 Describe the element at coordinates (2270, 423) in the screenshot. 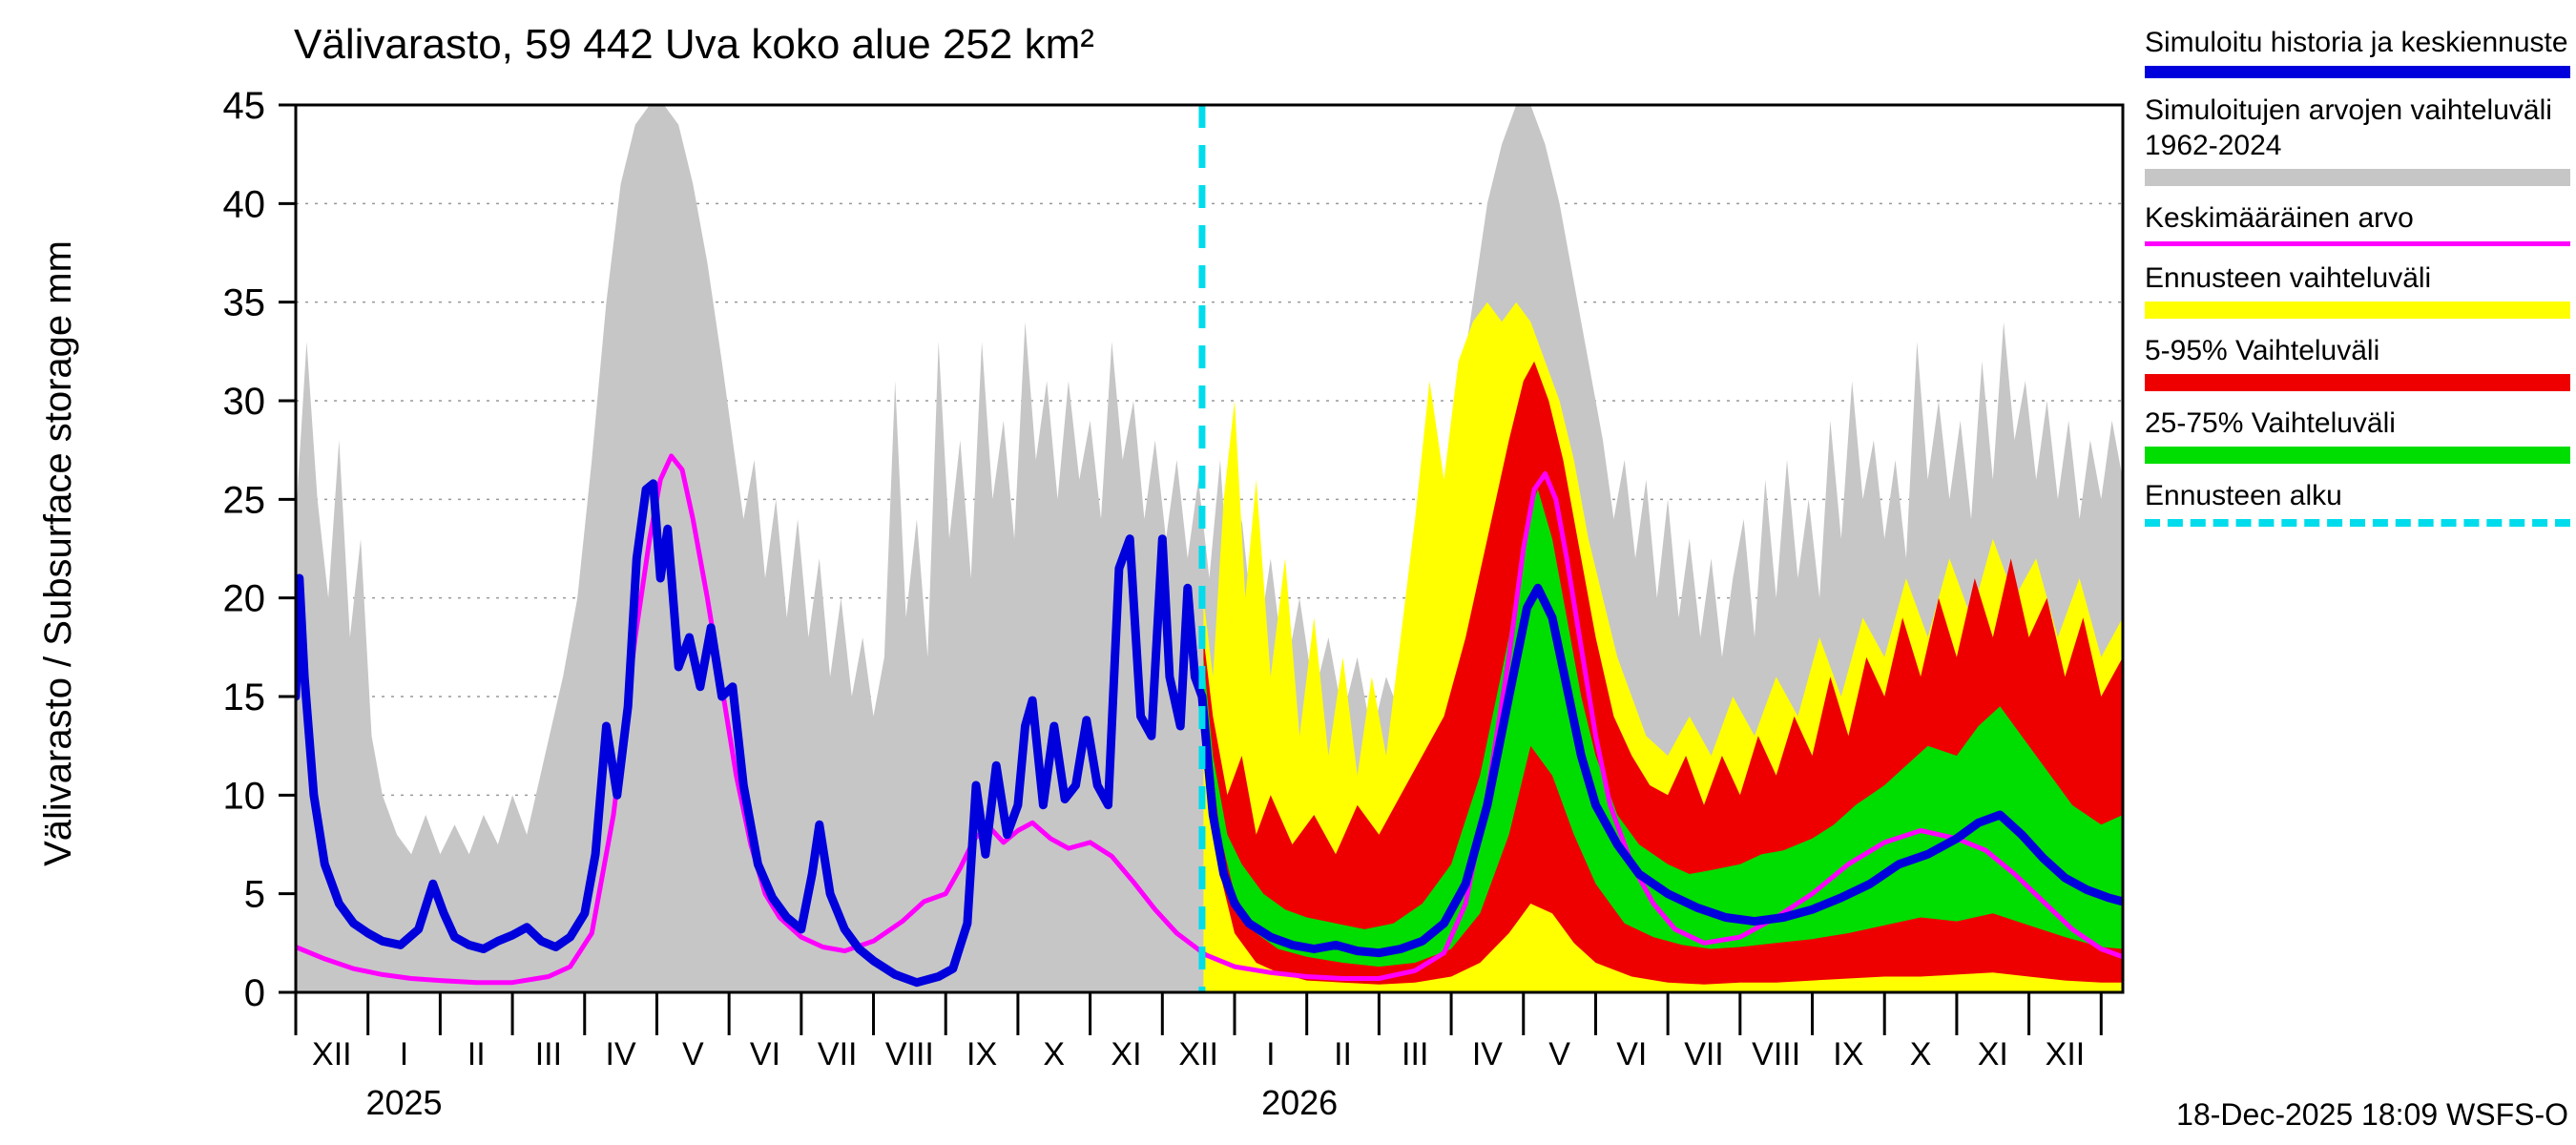

I see `legend-label: 25-75% Vaihteluväli` at that location.